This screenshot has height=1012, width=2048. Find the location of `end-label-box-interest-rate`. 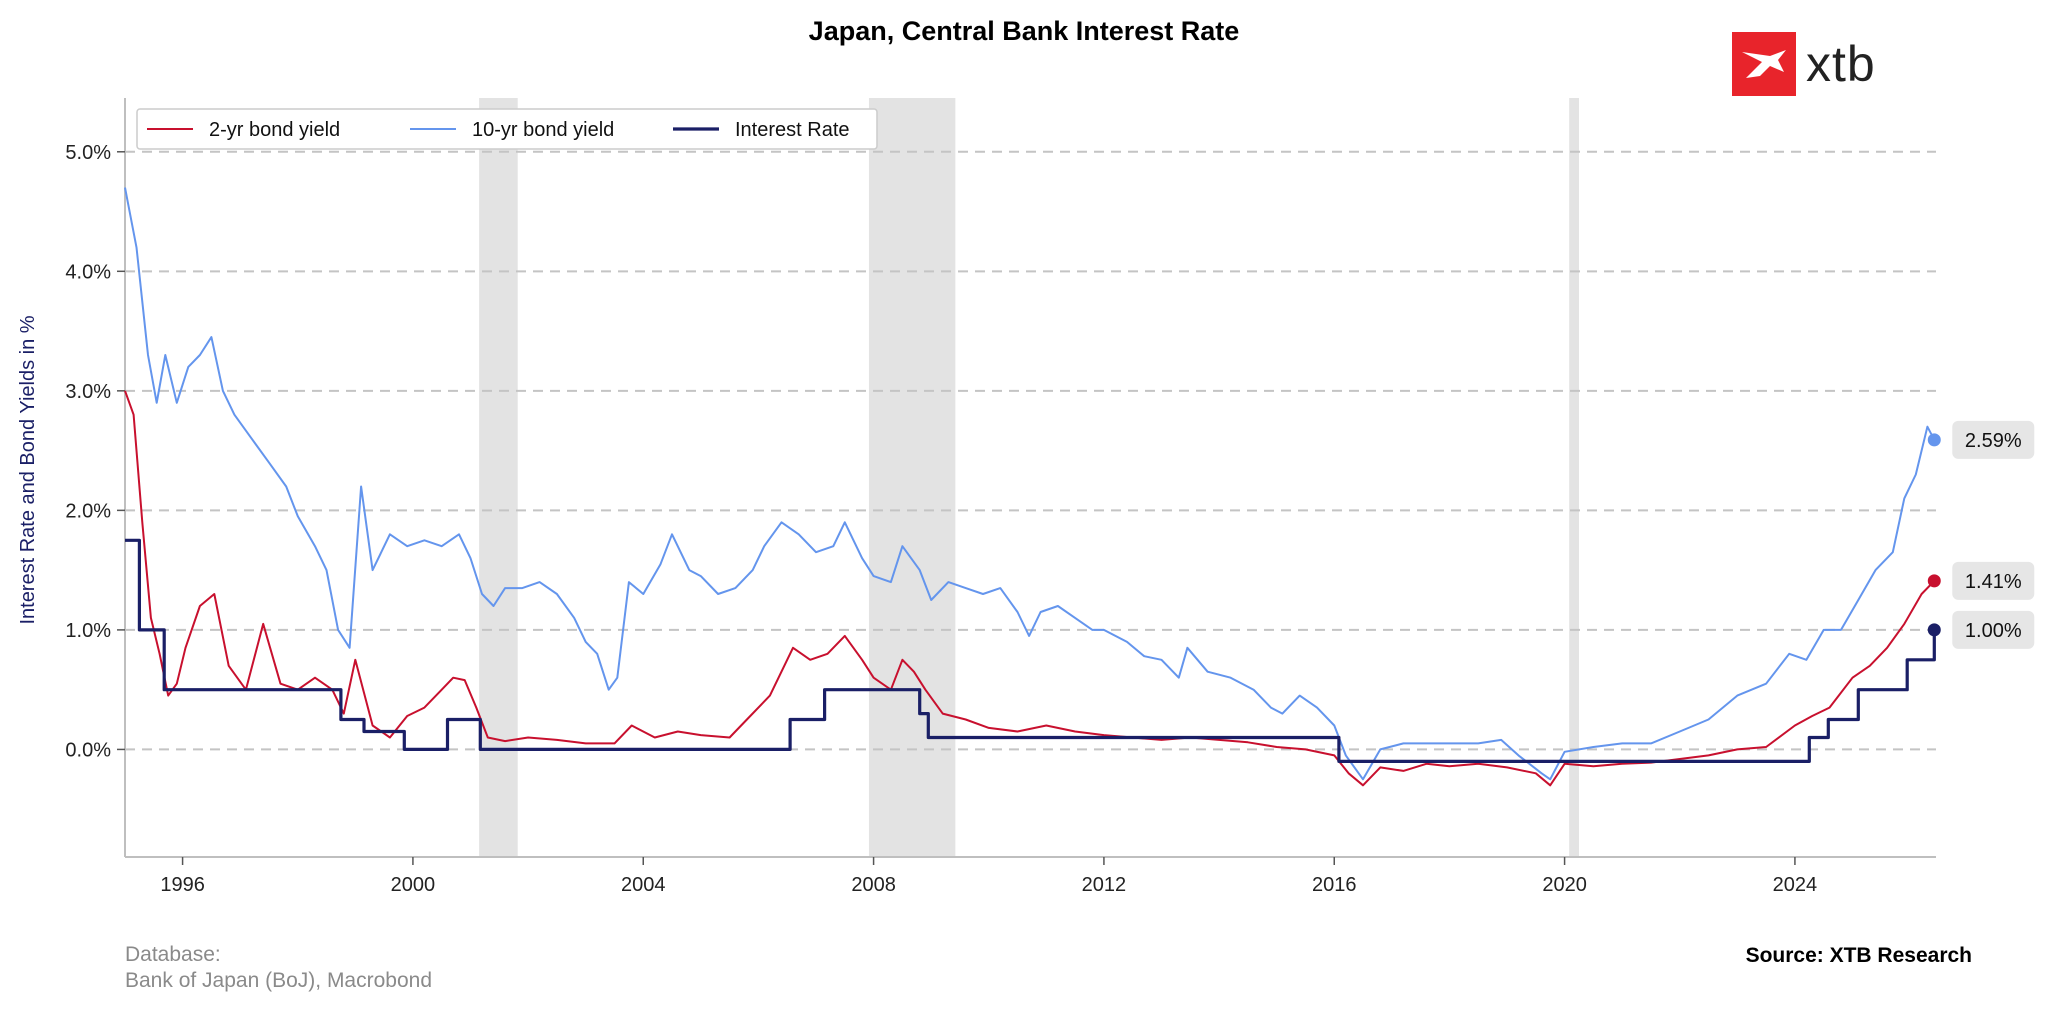

end-label-box-interest-rate is located at coordinates (1993, 629).